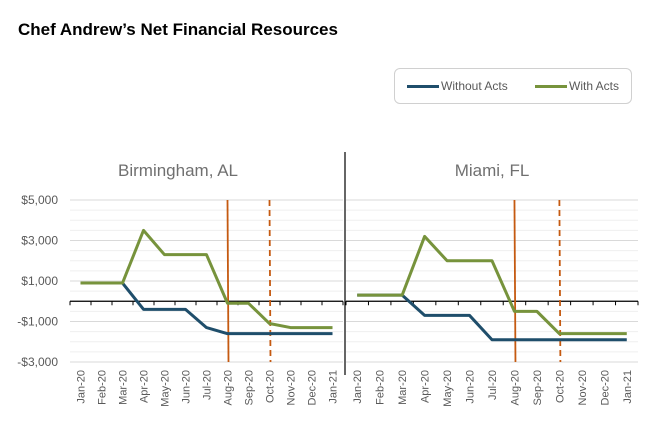  Describe the element at coordinates (39, 281) in the screenshot. I see `y-tick-label: $1,000` at that location.